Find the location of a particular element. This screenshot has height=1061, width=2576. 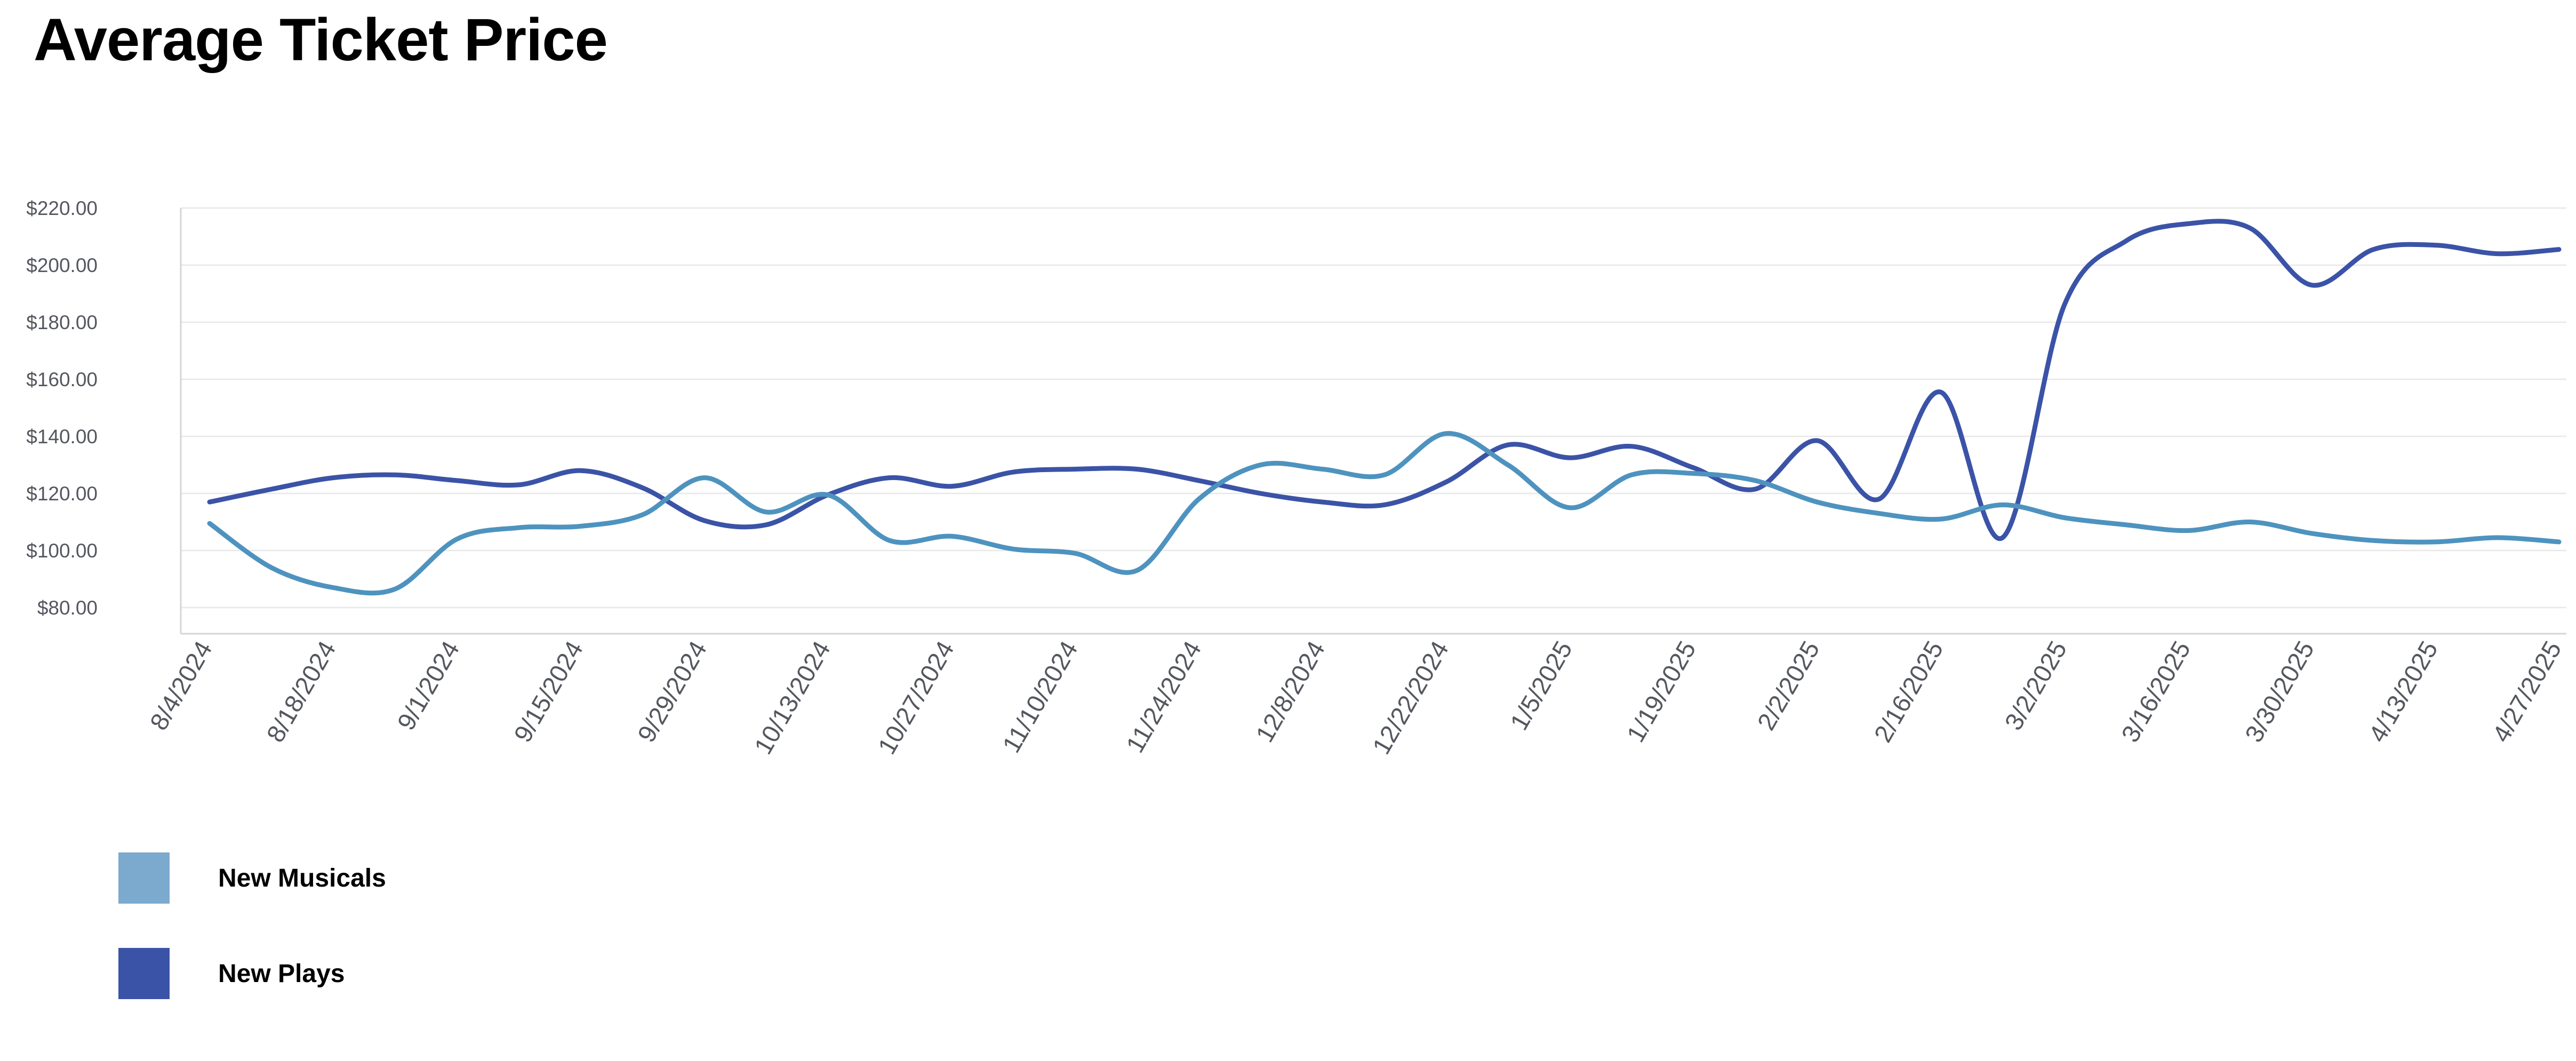

legend: New Musicals New Plays is located at coordinates (252, 947).